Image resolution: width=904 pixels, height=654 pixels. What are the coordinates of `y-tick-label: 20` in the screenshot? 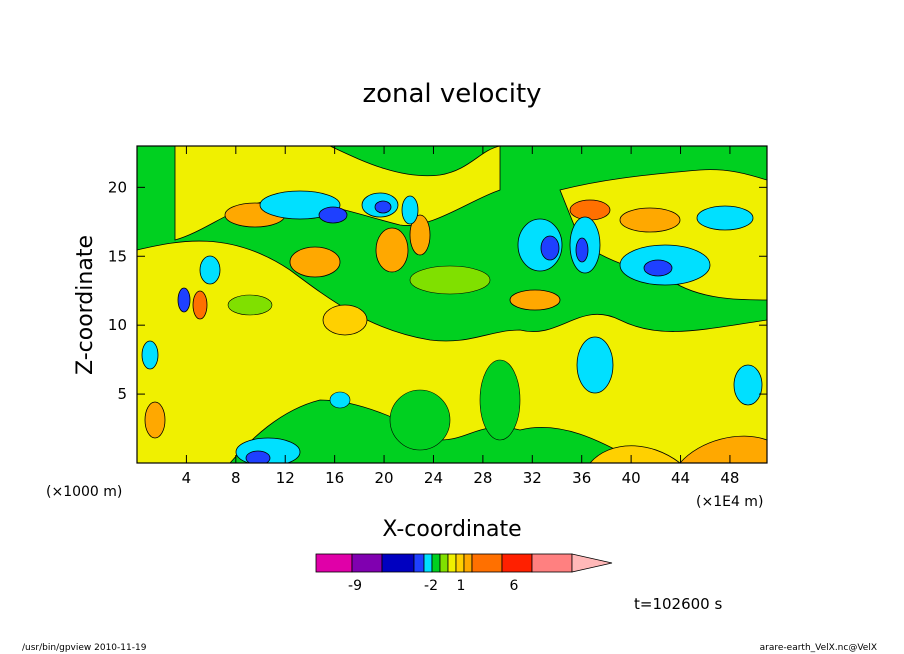 It's located at (117, 187).